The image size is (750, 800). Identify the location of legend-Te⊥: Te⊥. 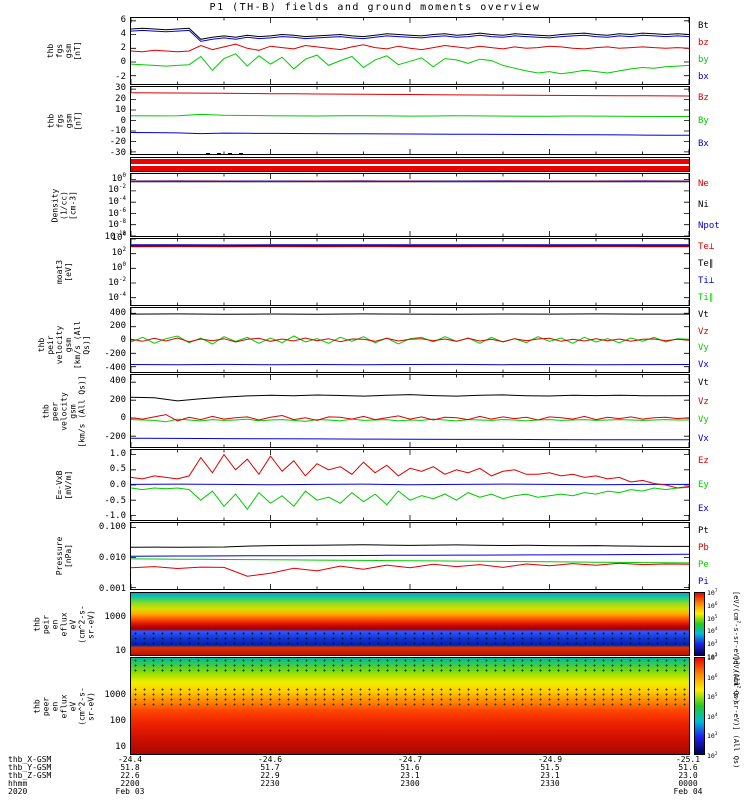
(706, 246).